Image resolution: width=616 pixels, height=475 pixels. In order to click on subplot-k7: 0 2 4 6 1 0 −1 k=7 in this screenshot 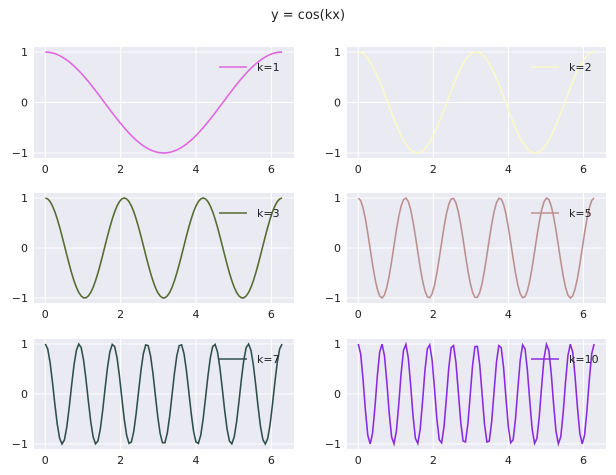, I will do `click(153, 402)`.